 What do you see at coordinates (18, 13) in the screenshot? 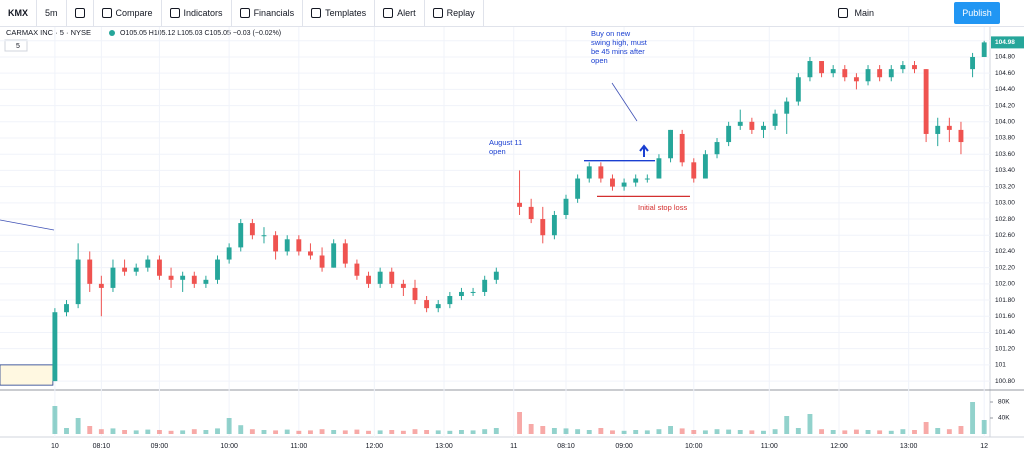
I see `symbol: KMX` at bounding box center [18, 13].